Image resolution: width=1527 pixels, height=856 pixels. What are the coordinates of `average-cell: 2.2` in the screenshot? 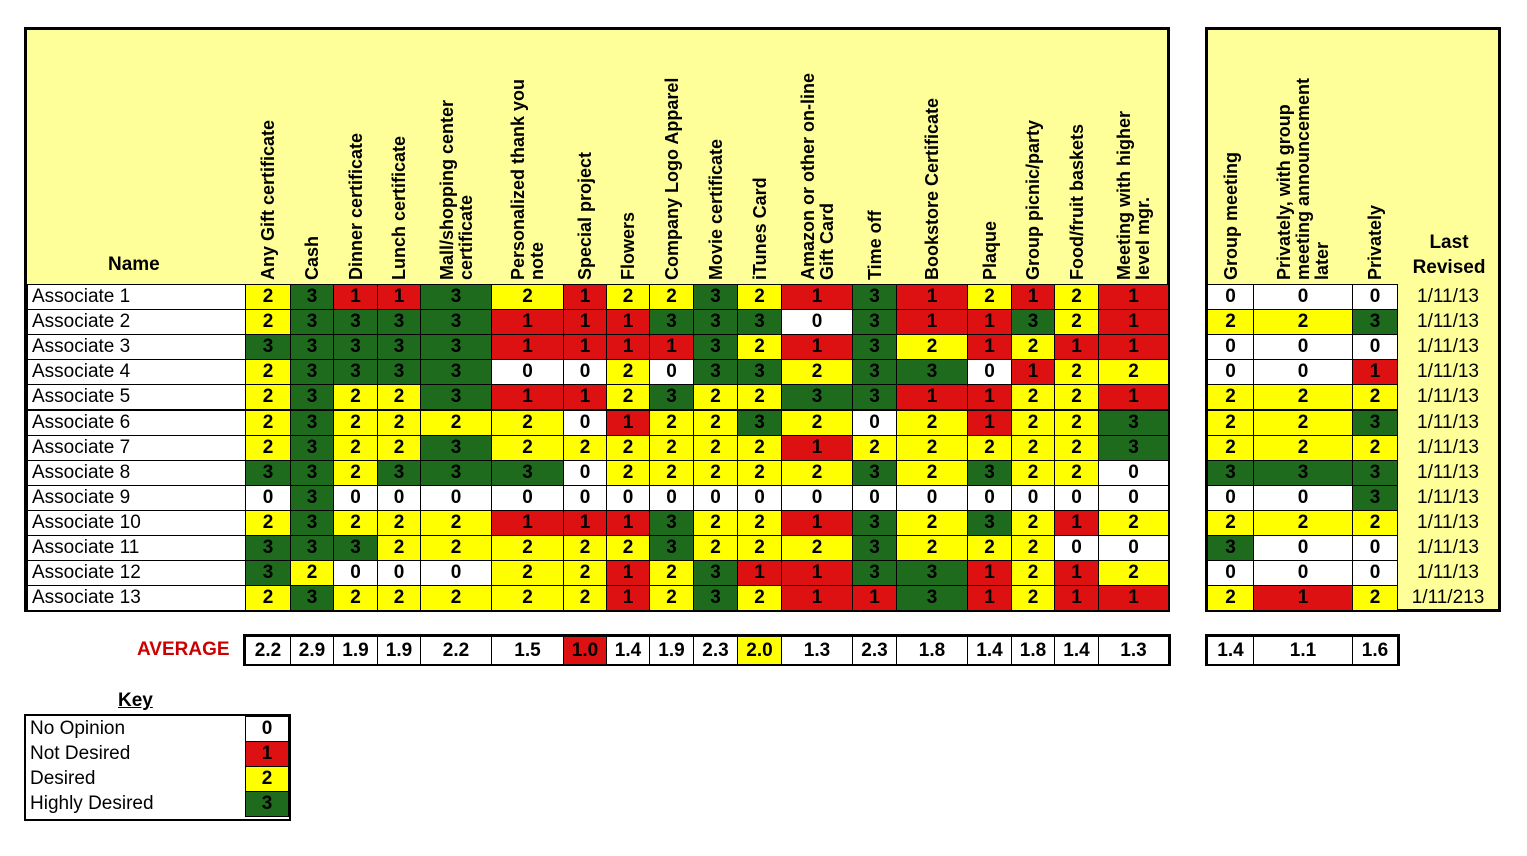 It's located at (268, 650).